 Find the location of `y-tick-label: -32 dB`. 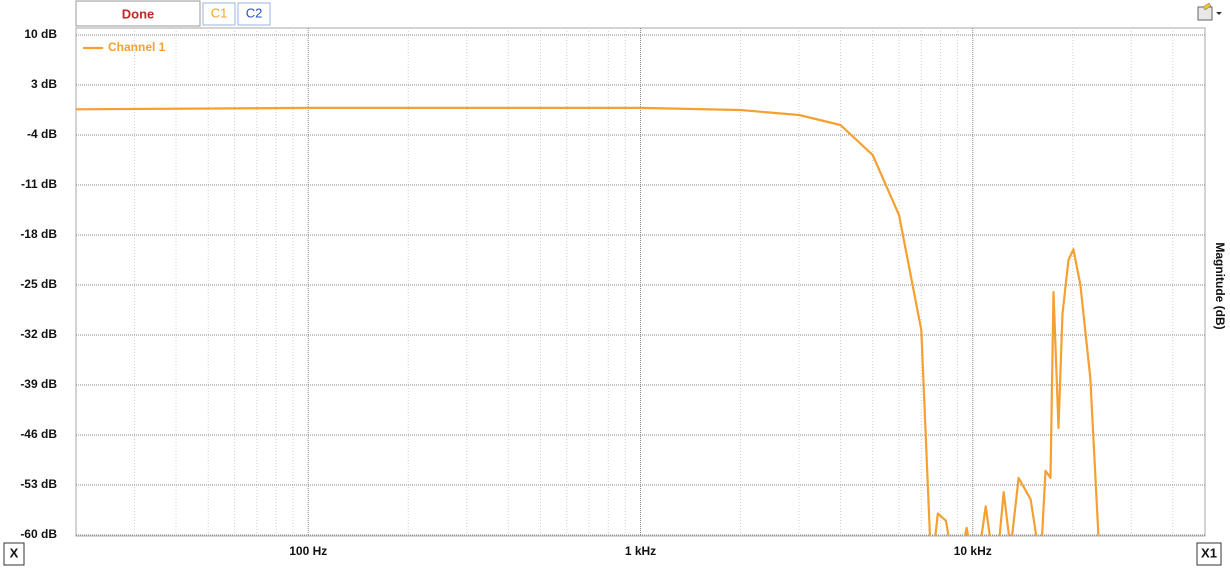

y-tick-label: -32 dB is located at coordinates (38, 334).